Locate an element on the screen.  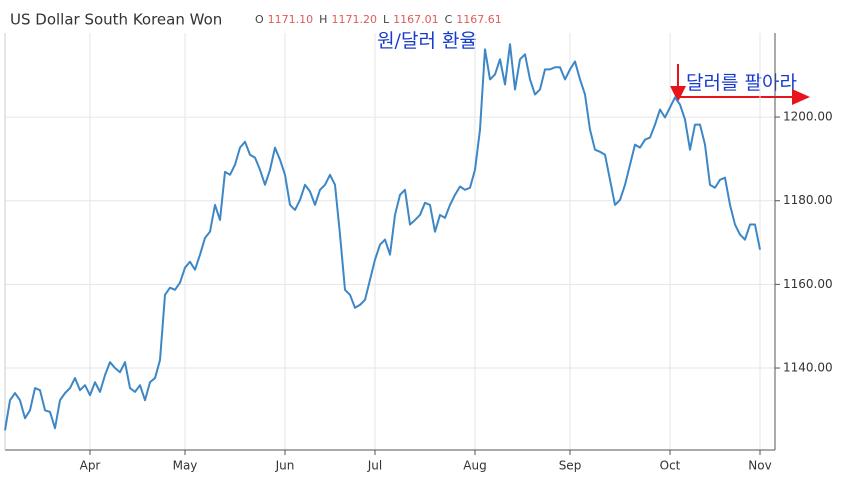
y-tick-label: 1140.00 is located at coordinates (808, 368).